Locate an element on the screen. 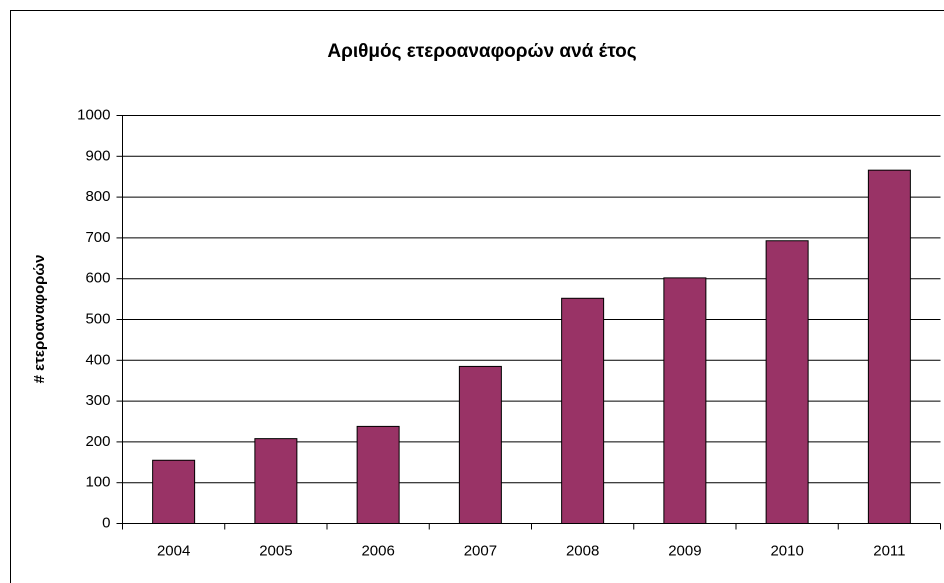  x-tick-label: 2009 is located at coordinates (684, 550).